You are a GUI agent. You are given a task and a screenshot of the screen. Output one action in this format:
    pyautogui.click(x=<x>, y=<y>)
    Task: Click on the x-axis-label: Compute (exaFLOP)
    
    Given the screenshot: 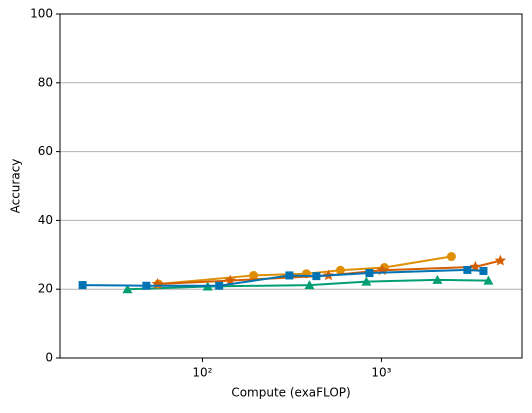 What is the action you would take?
    pyautogui.click(x=290, y=393)
    